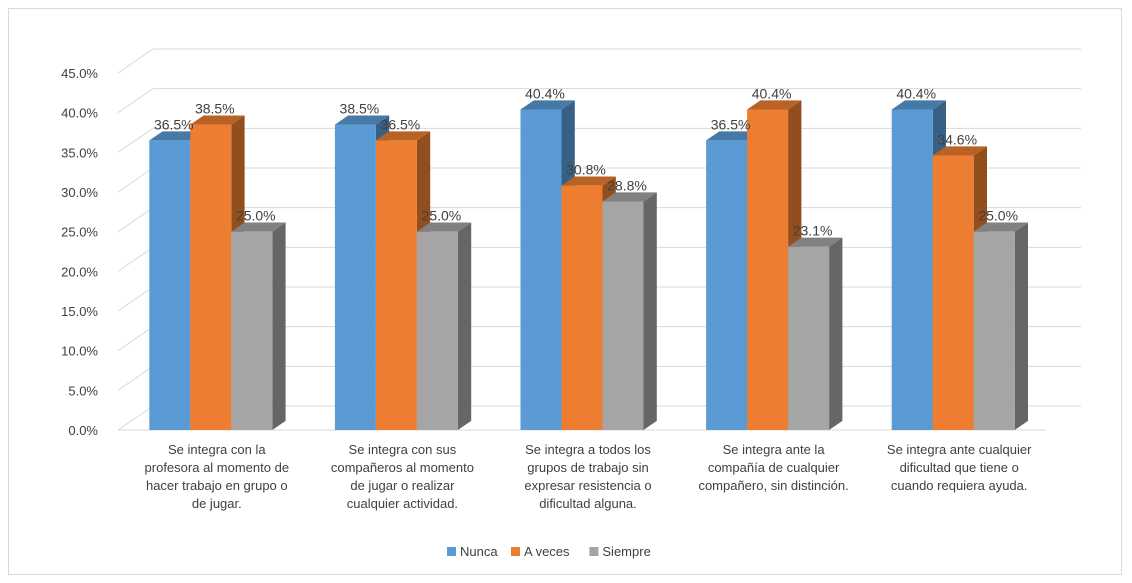  Describe the element at coordinates (83, 430) in the screenshot. I see `y-tick-label: 0.0%` at that location.